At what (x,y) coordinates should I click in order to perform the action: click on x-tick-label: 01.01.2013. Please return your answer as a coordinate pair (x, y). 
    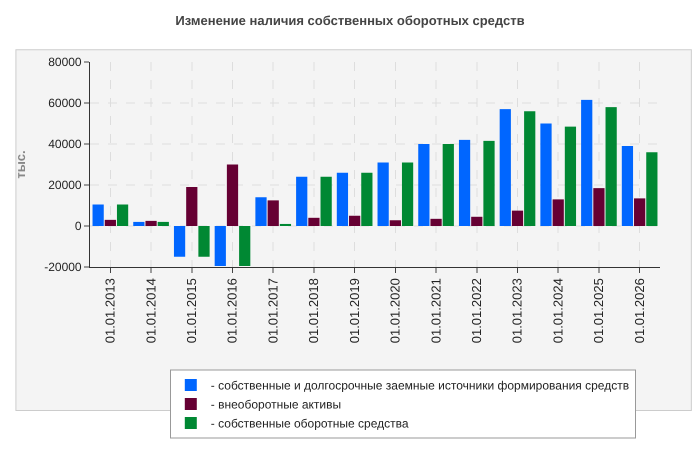
    Looking at the image, I should click on (110, 311).